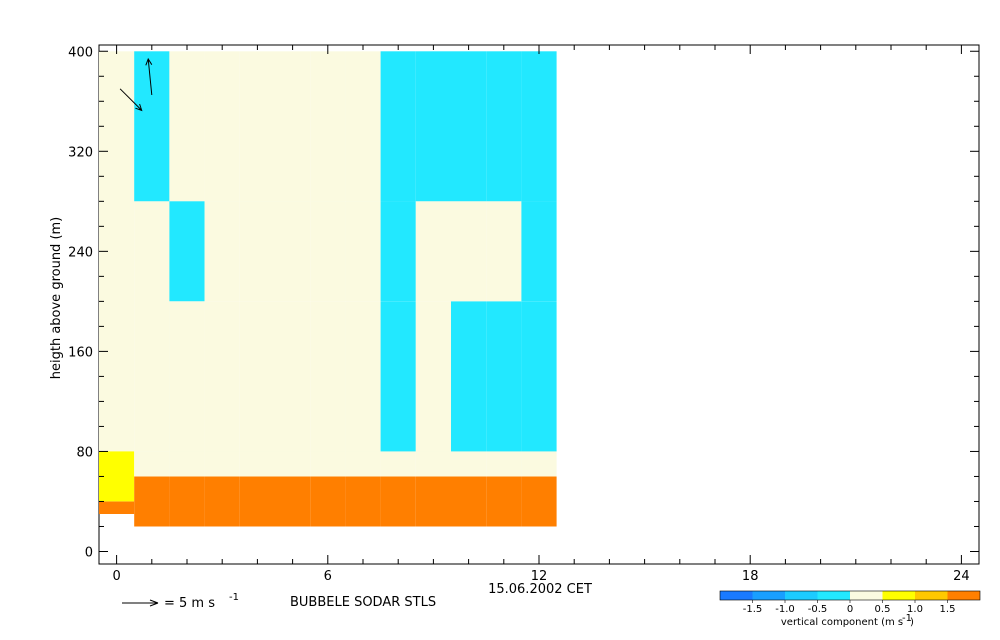 Image resolution: width=1000 pixels, height=640 pixels. Describe the element at coordinates (136, 84) in the screenshot. I see `arrows-layer` at that location.